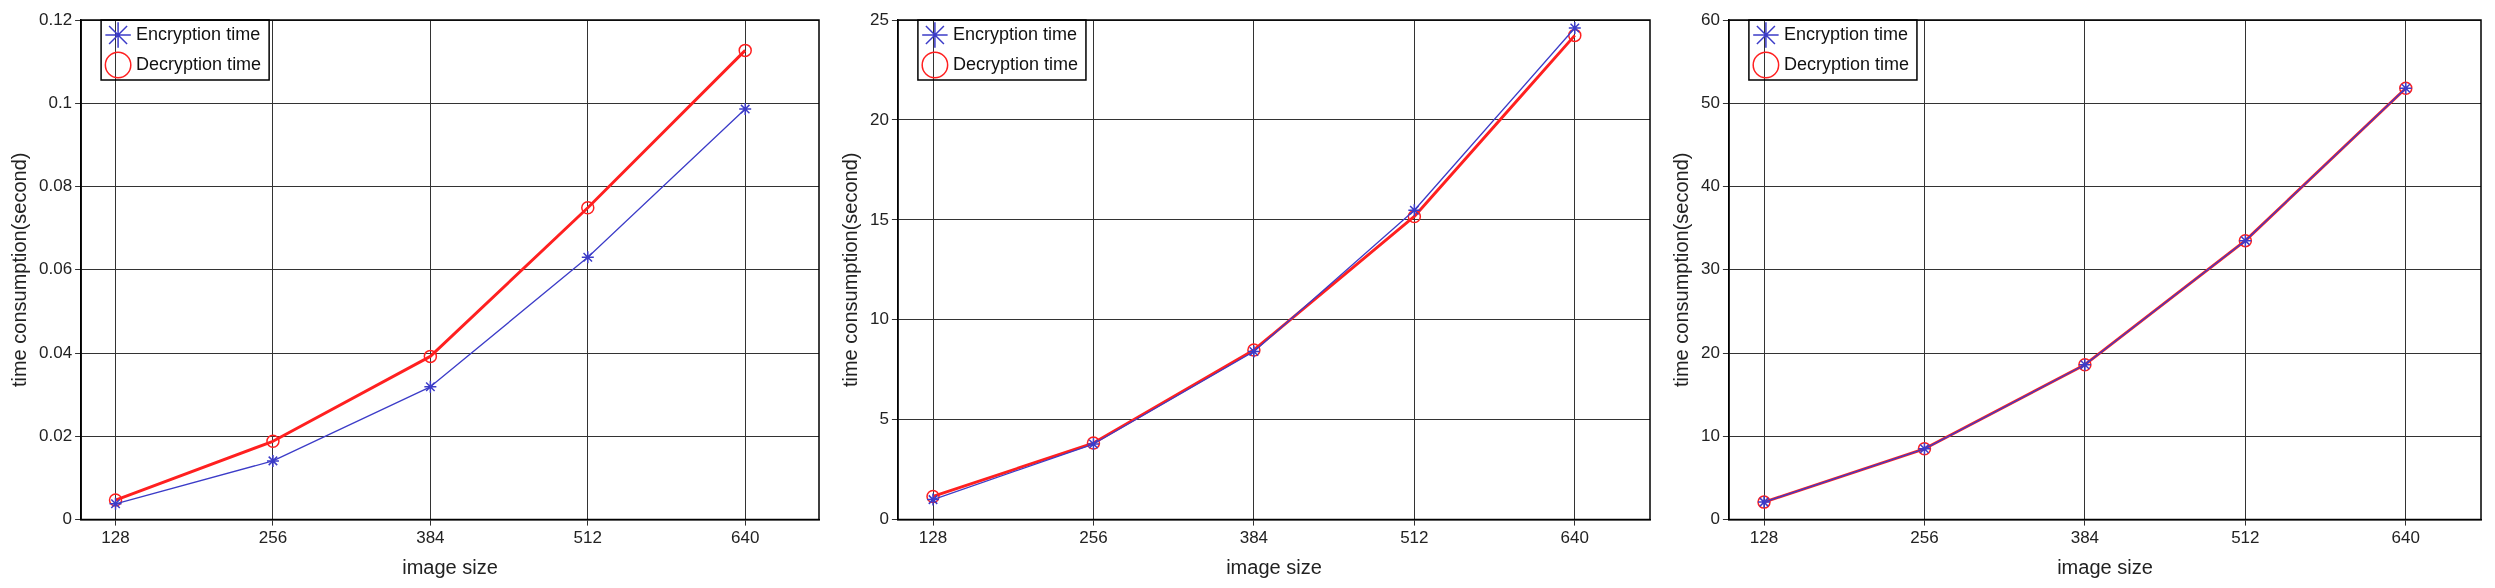  What do you see at coordinates (1710, 269) in the screenshot?
I see `y-tick-label: 30` at bounding box center [1710, 269].